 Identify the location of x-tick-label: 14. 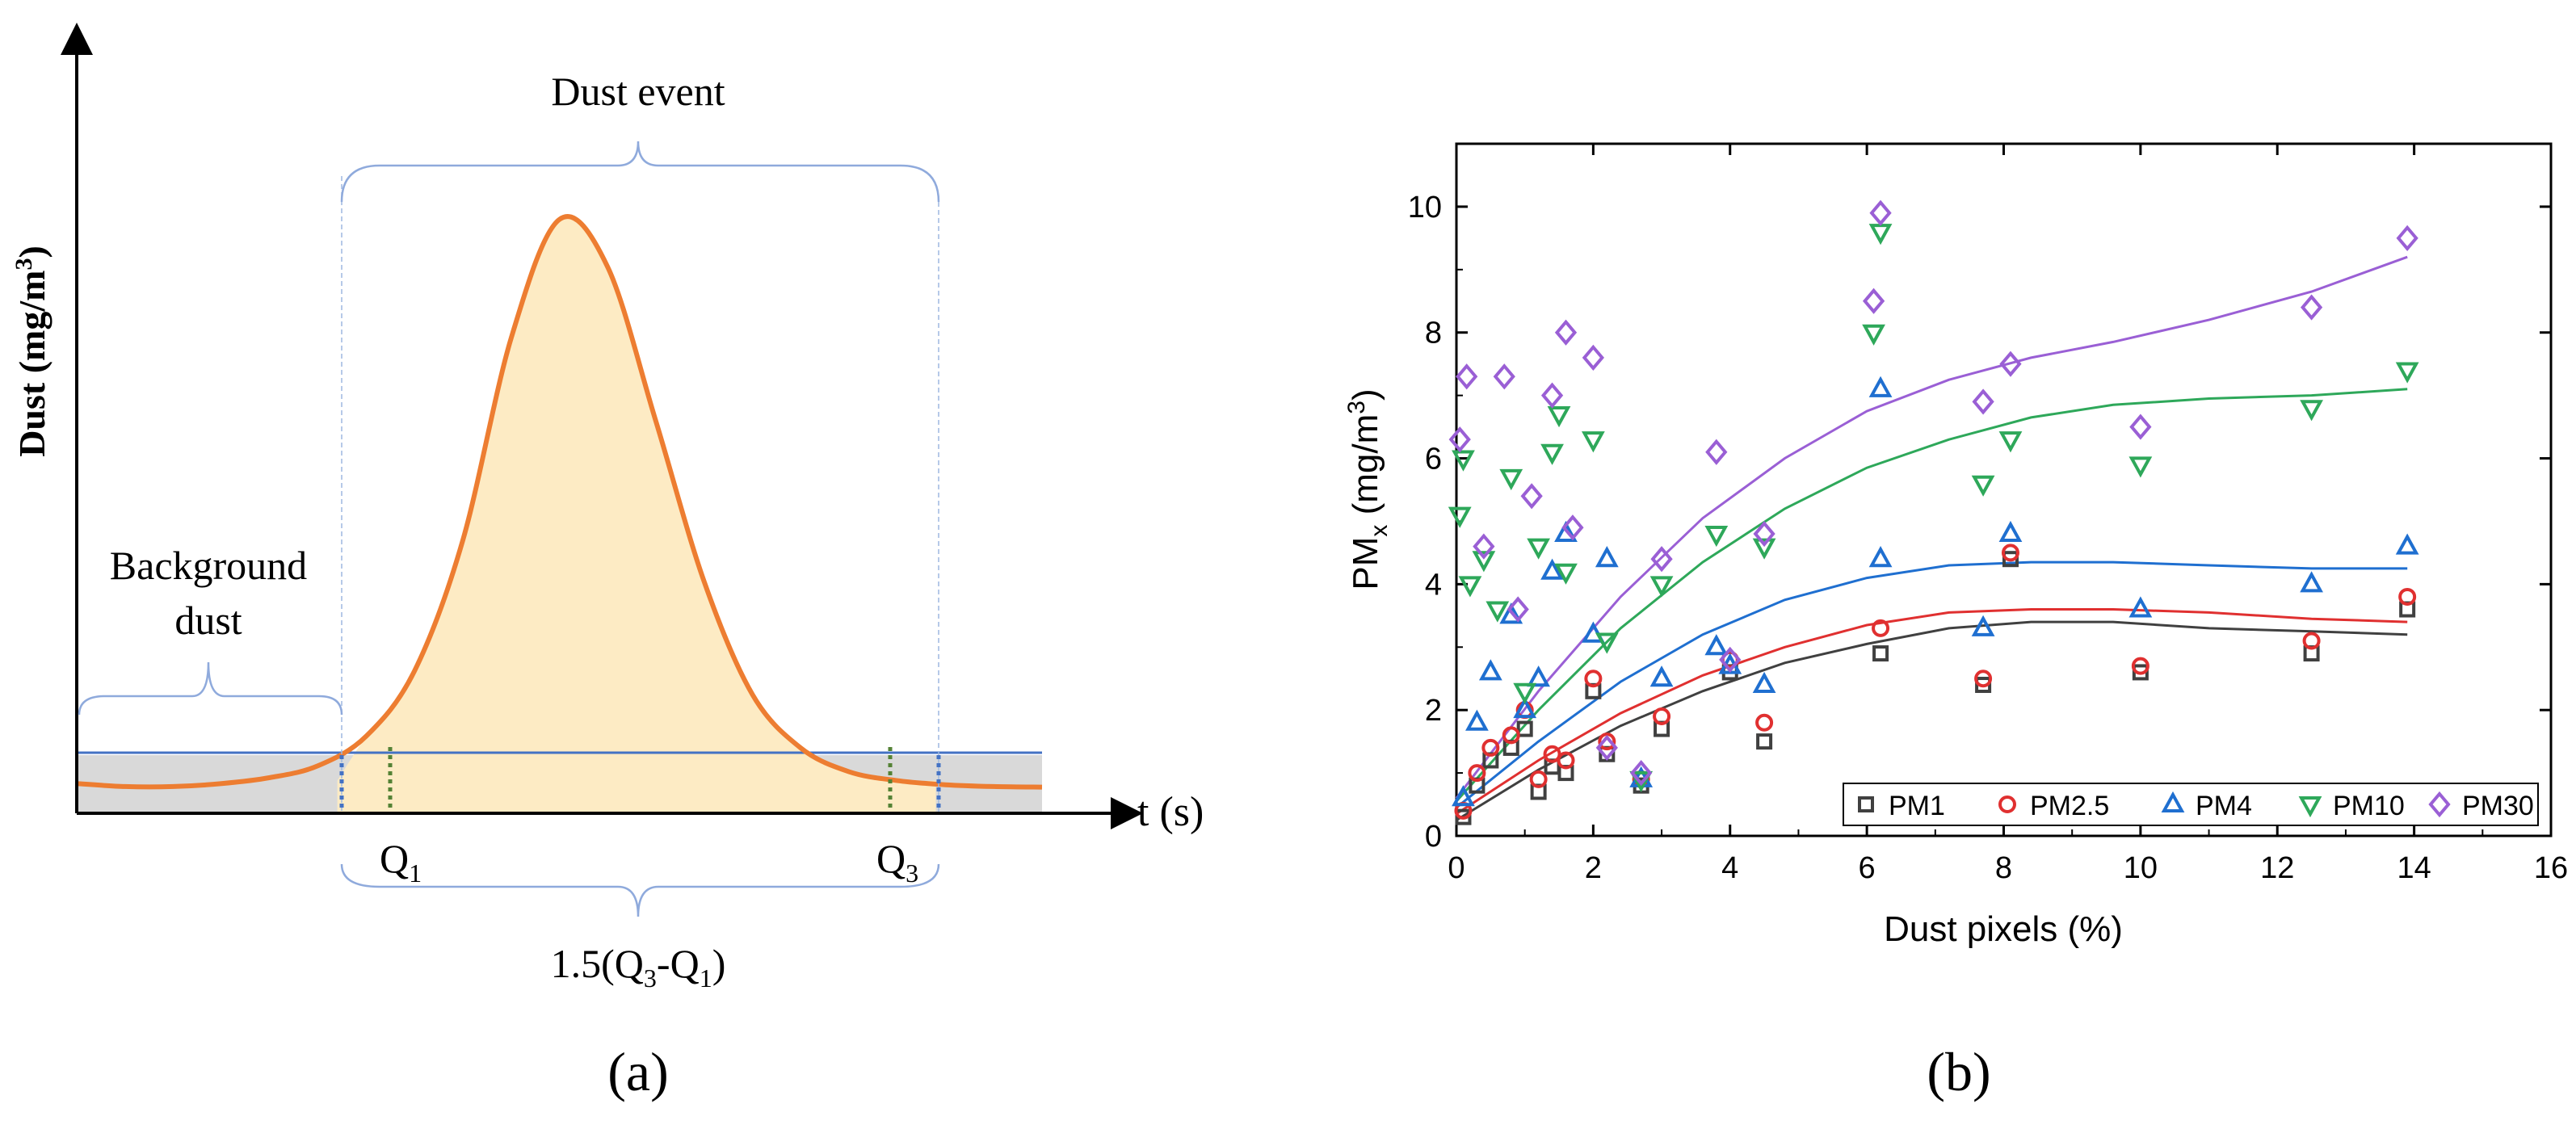
(2414, 868).